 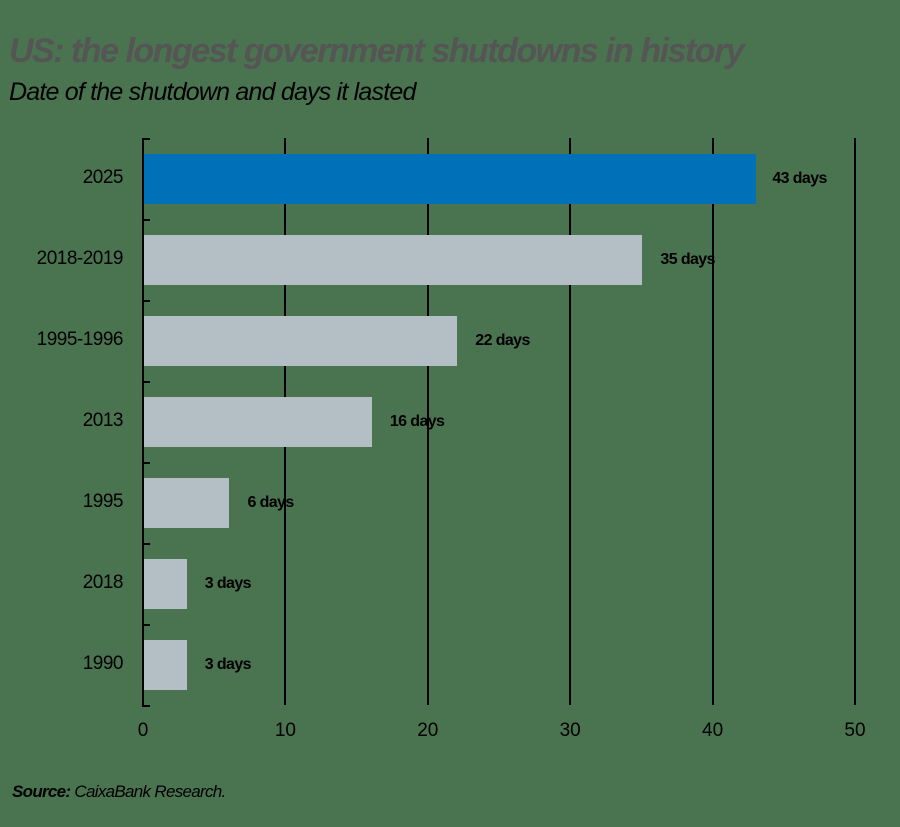 I want to click on category-label: 2025, so click(x=103, y=177).